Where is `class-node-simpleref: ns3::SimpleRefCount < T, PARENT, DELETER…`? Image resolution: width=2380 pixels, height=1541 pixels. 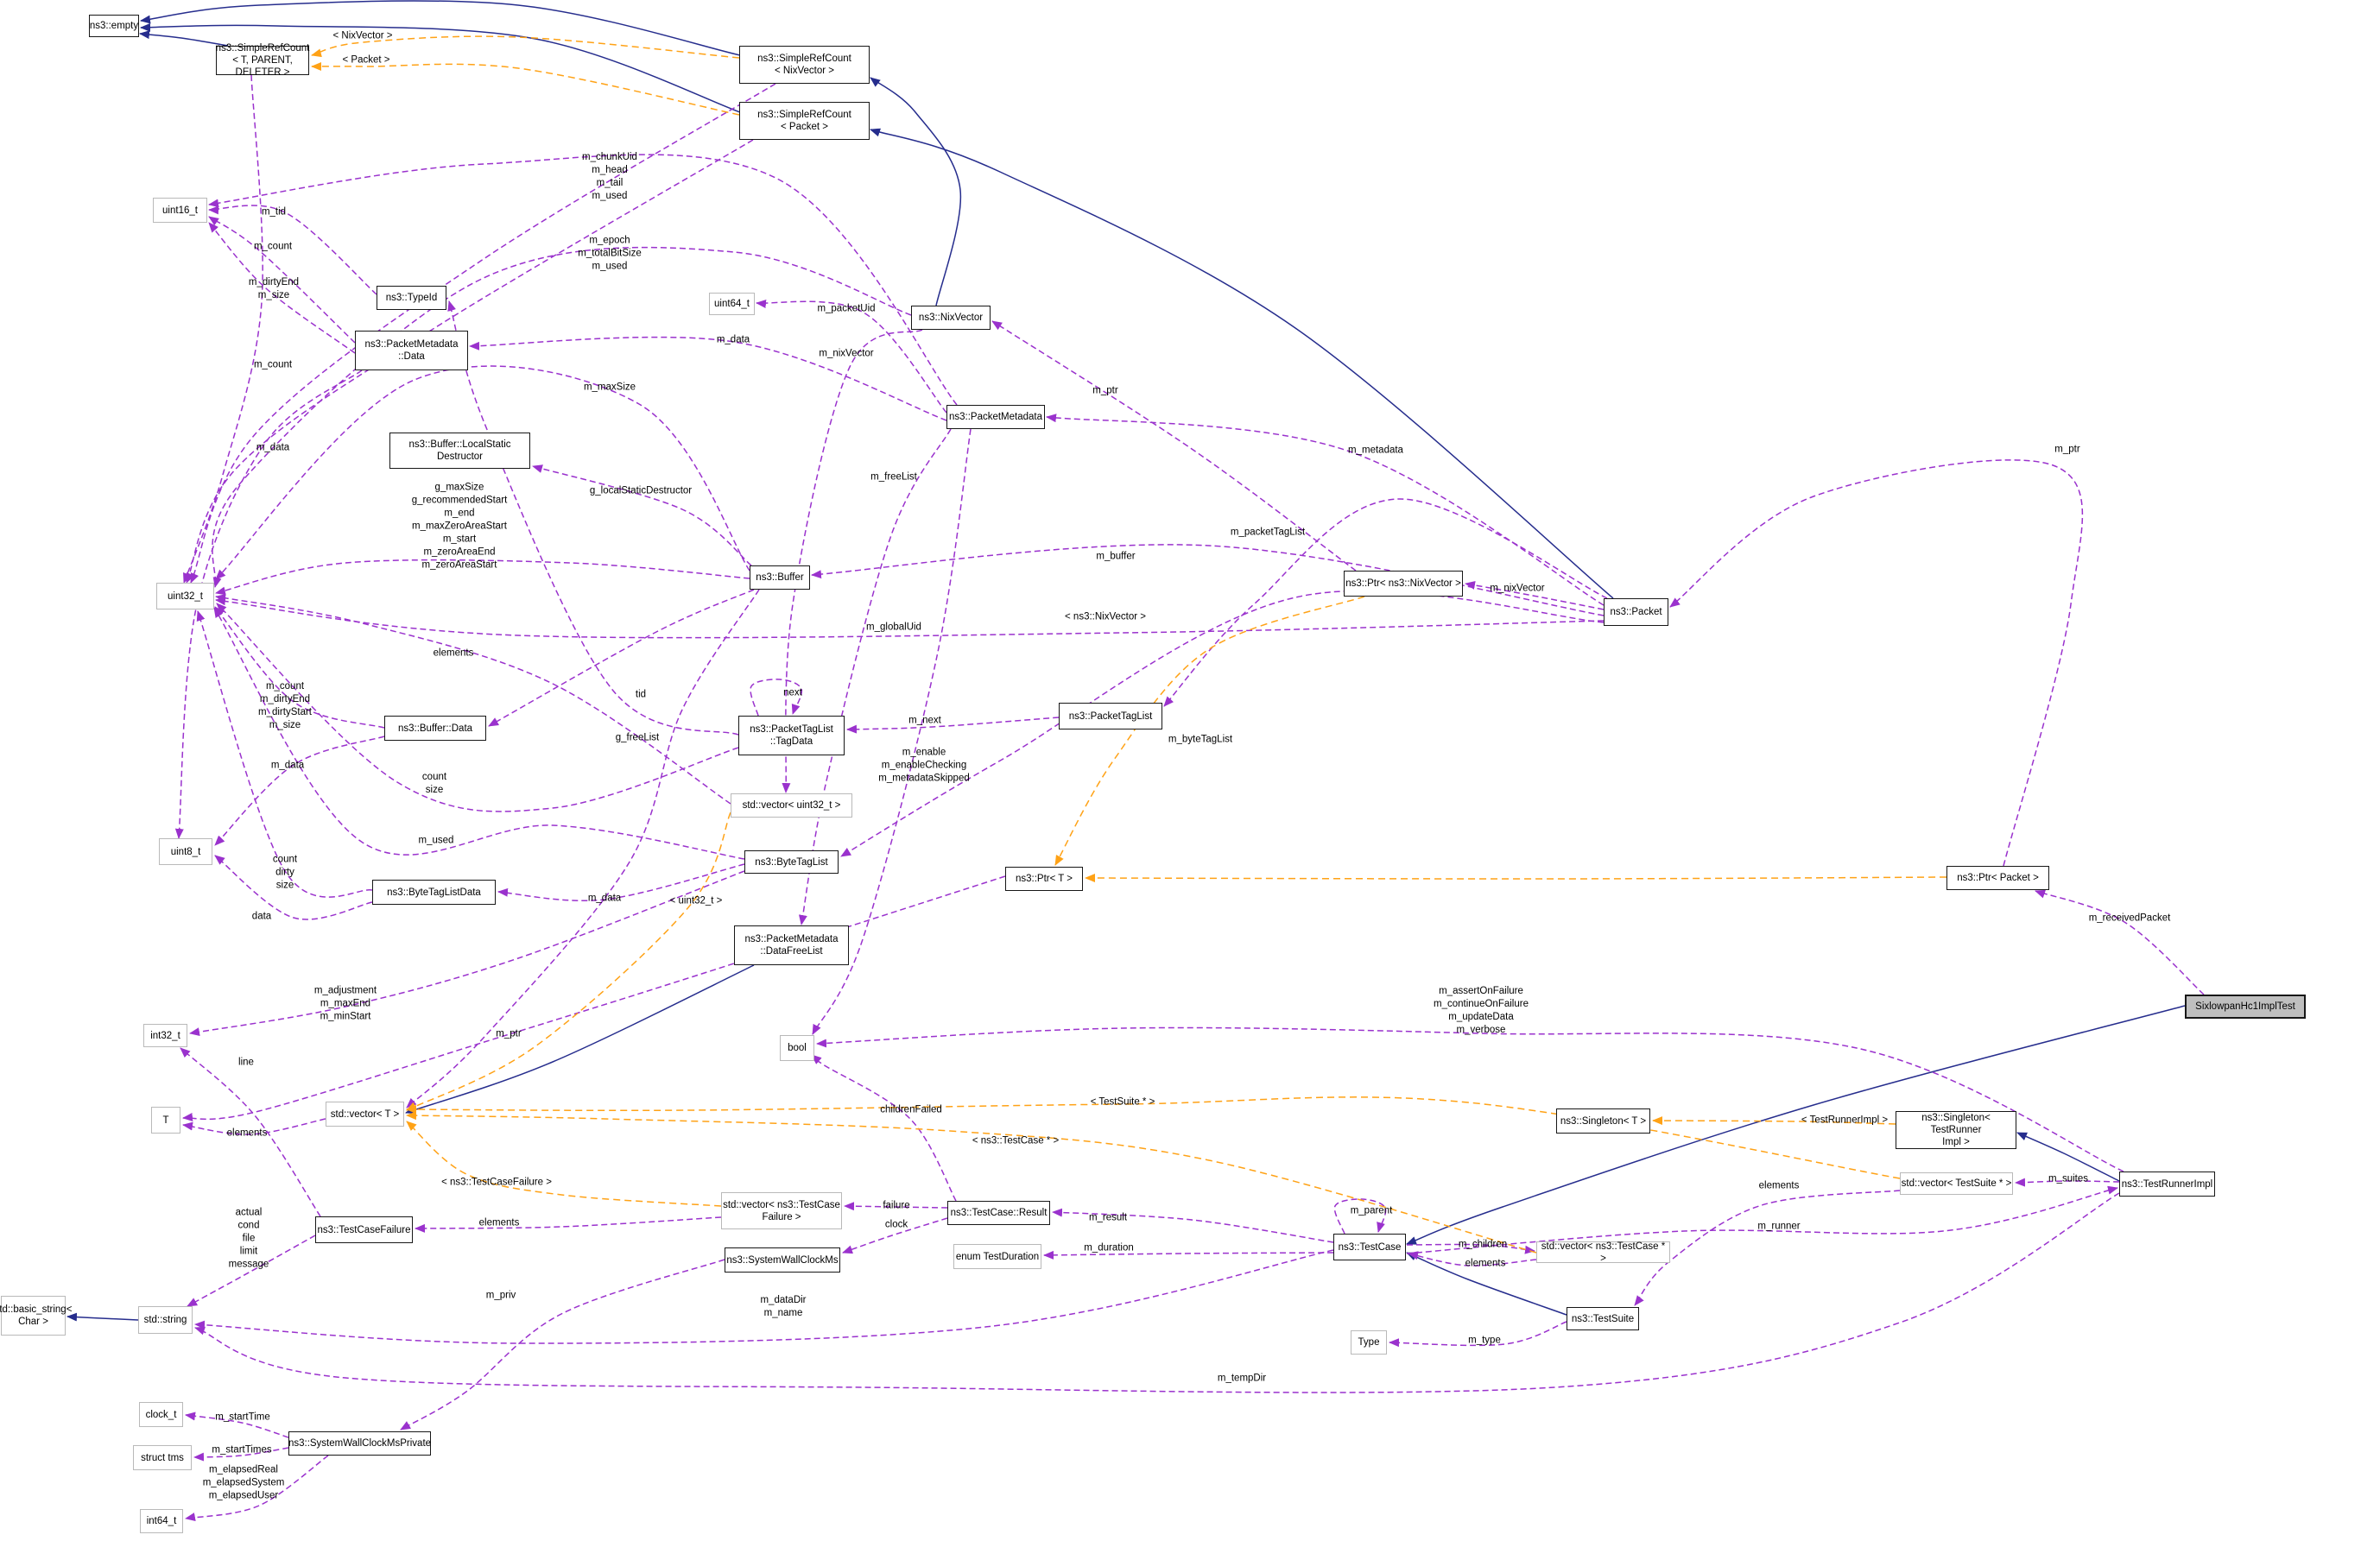
class-node-simpleref: ns3::SimpleRefCount < T, PARENT, DELETER… is located at coordinates (263, 60).